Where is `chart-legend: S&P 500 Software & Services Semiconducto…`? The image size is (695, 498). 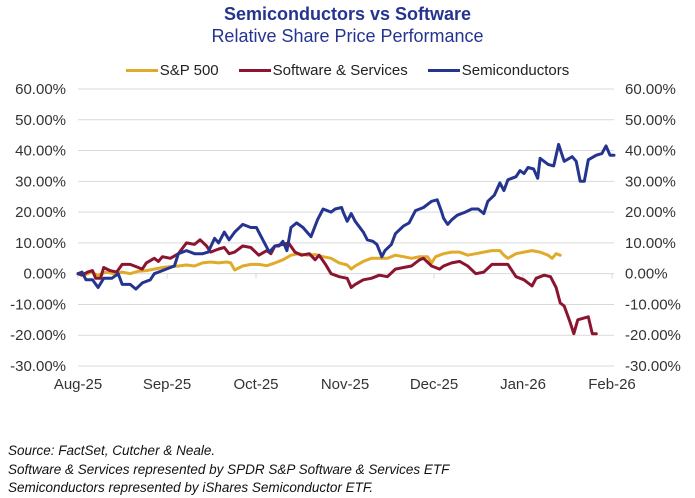 chart-legend: S&P 500 Software & Services Semiconducto… is located at coordinates (347, 70).